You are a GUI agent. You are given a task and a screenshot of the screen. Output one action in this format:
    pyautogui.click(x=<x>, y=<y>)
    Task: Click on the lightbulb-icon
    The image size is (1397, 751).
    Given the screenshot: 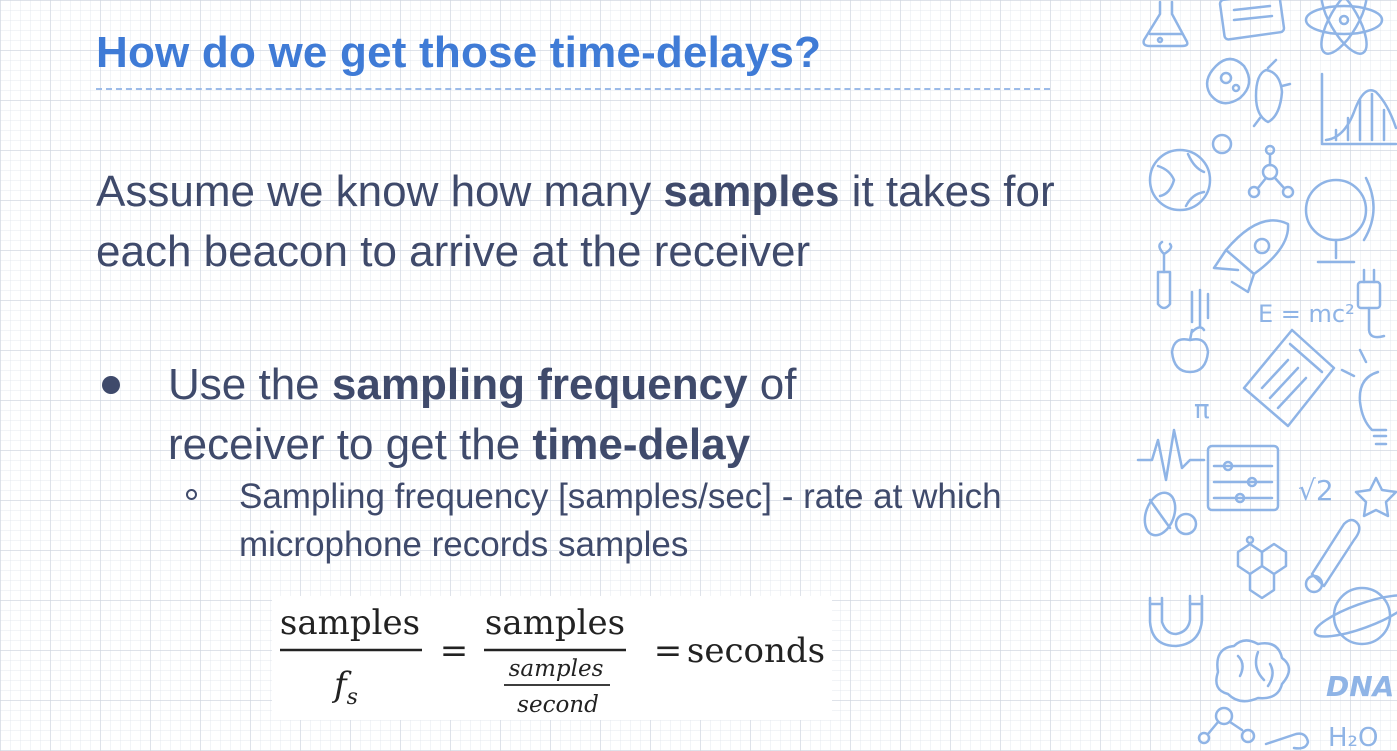 What is the action you would take?
    pyautogui.click(x=1364, y=397)
    